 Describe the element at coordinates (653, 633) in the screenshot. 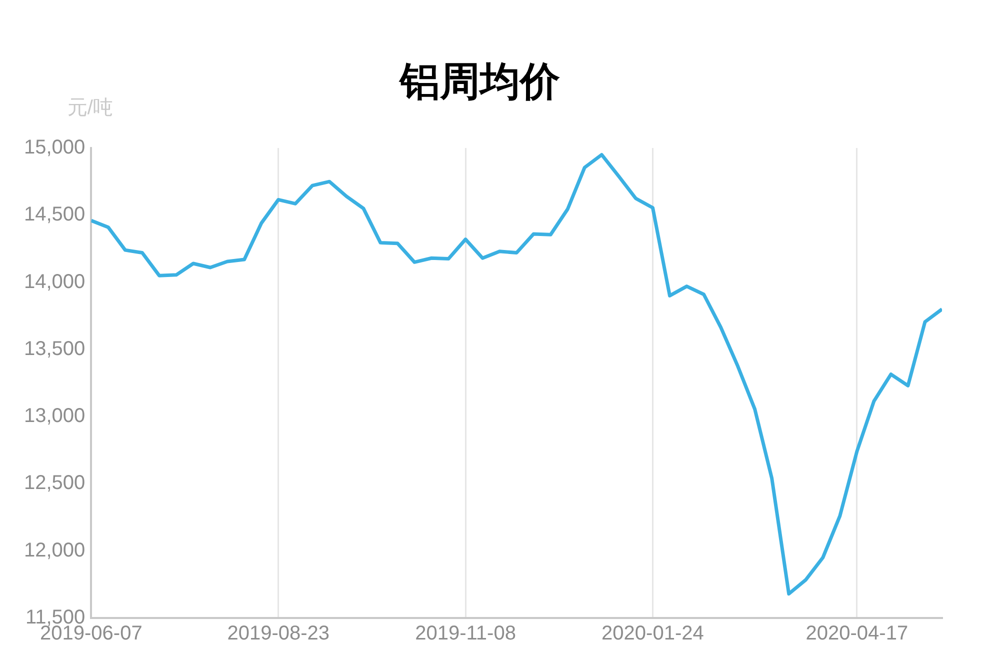

I see `x-tick-label: 2020-01-24` at that location.